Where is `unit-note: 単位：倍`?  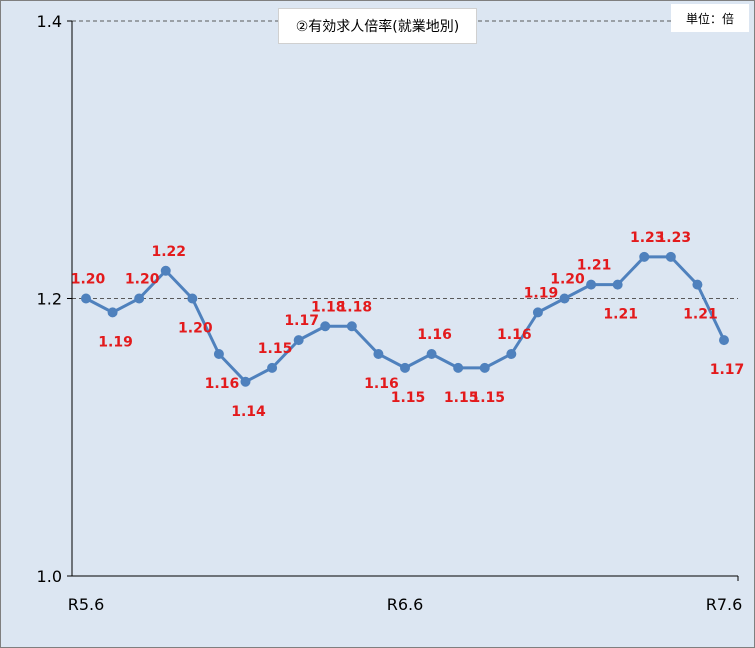 unit-note: 単位：倍 is located at coordinates (709, 18).